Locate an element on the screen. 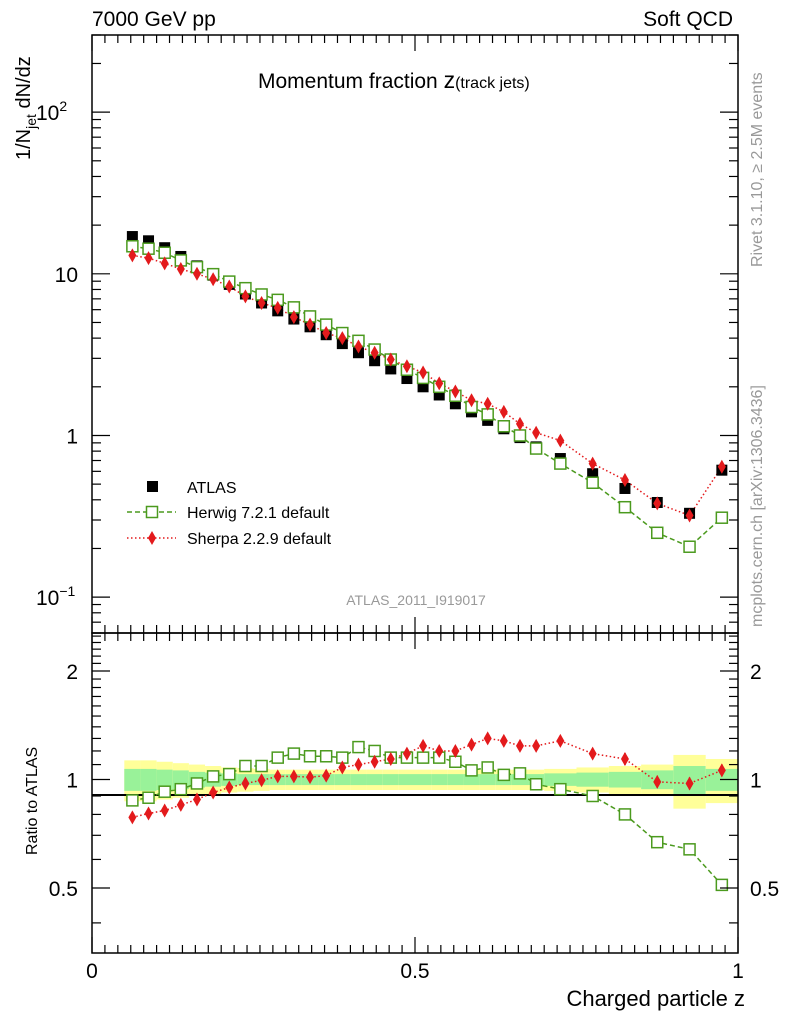 This screenshot has width=786, height=1024. x-axis-label: Charged particle z is located at coordinates (655, 998).